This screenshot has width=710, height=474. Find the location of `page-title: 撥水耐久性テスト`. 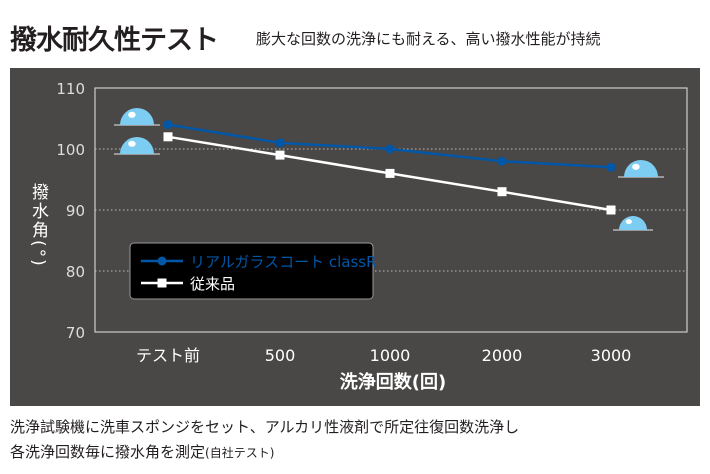

page-title: 撥水耐久性テスト is located at coordinates (114, 40).